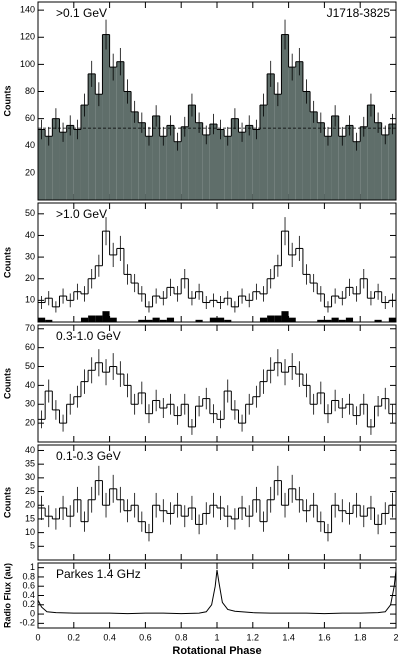 The image size is (400, 659). I want to click on x-tick-label: 0.2, so click(74, 637).